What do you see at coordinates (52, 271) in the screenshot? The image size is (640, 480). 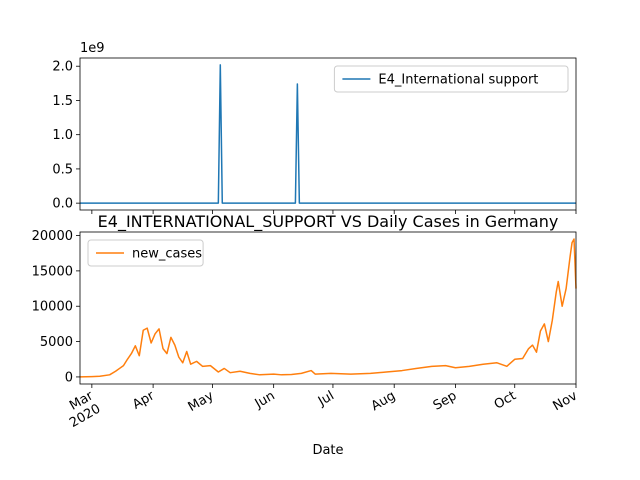 I see `bottom-ytick-label: 15000` at bounding box center [52, 271].